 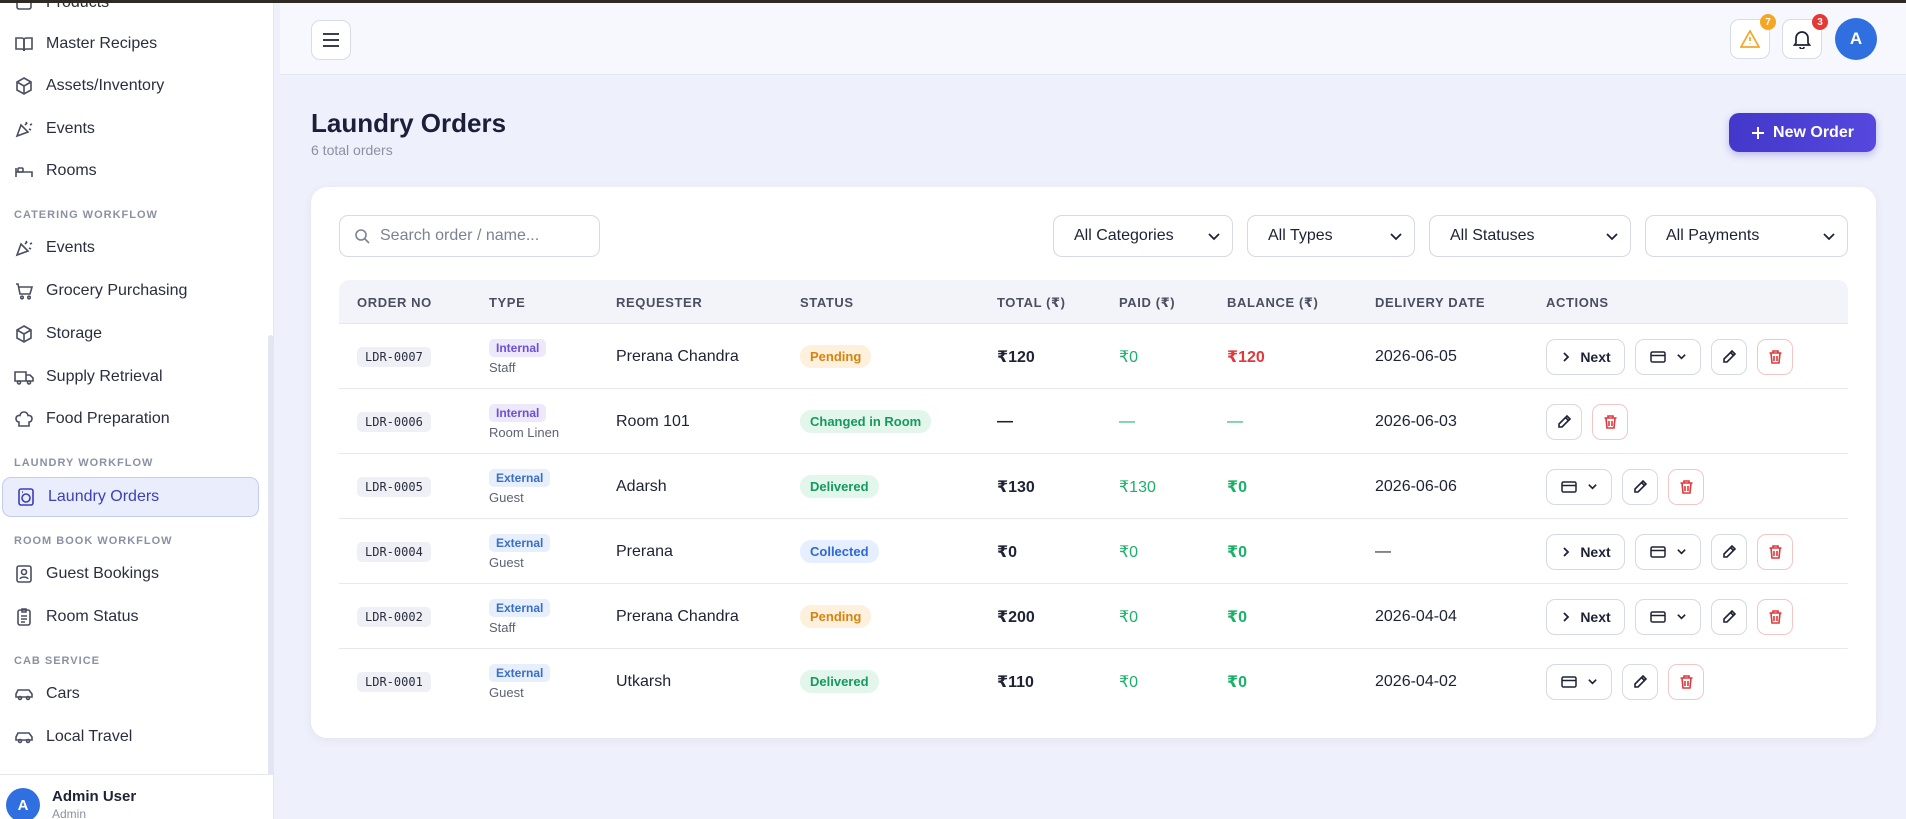 I want to click on sidebar-item-label: Events, so click(x=70, y=247).